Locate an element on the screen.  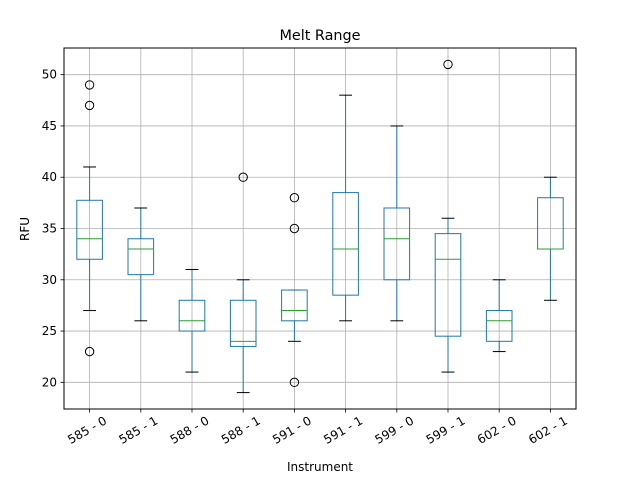
y-tick-label: 45 is located at coordinates (49, 126).